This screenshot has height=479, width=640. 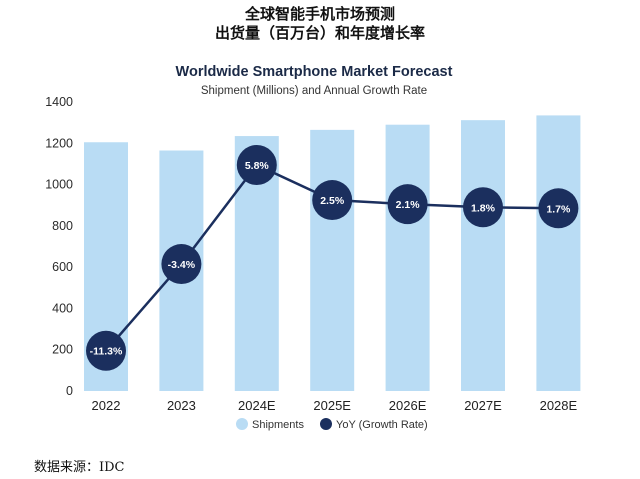 I want to click on yoy-data-label: 1.7%, so click(x=558, y=209).